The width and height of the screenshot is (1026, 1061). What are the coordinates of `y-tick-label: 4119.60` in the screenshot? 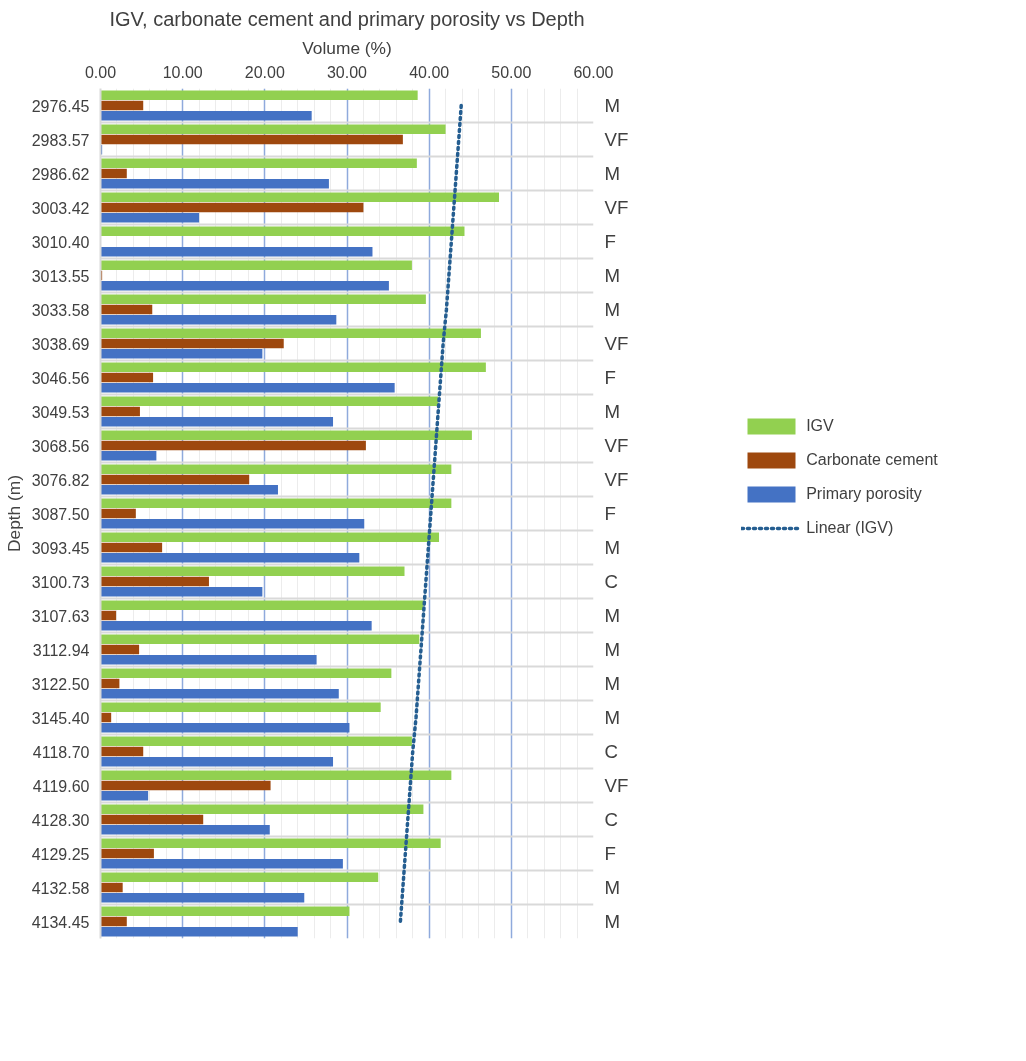 It's located at (61, 786).